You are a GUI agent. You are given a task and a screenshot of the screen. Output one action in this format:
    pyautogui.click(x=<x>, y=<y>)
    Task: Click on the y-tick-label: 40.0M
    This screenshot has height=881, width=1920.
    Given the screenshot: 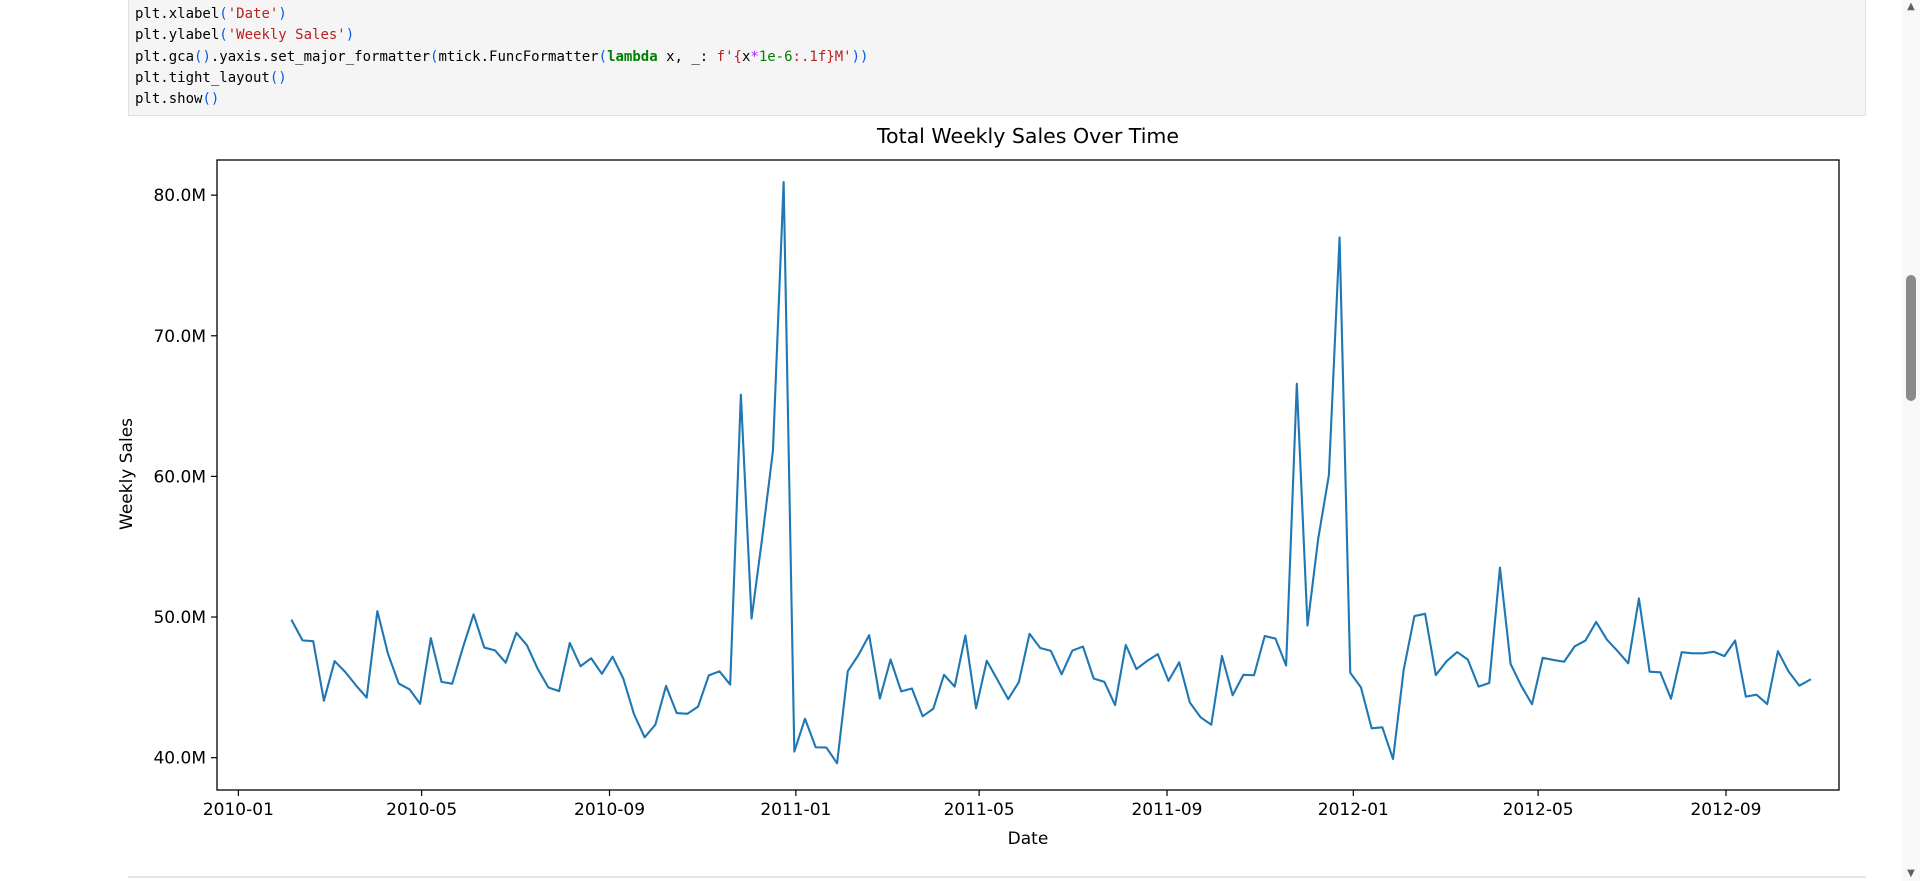 What is the action you would take?
    pyautogui.click(x=179, y=759)
    